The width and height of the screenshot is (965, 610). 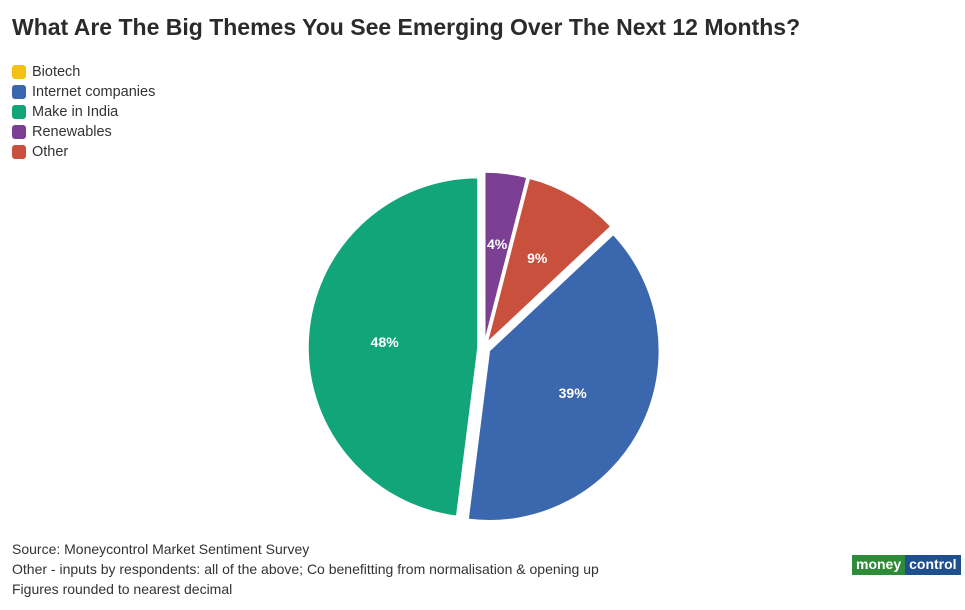 I want to click on legend-label-make-in-india: Make in India, so click(x=75, y=112).